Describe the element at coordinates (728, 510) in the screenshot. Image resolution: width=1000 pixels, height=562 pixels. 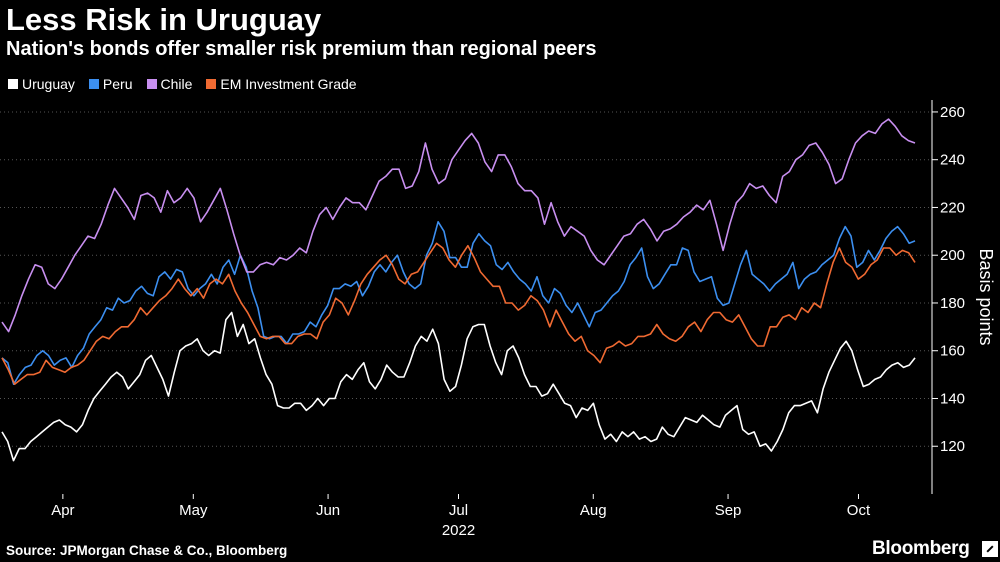
I see `x-tick-label-sep: Sep` at that location.